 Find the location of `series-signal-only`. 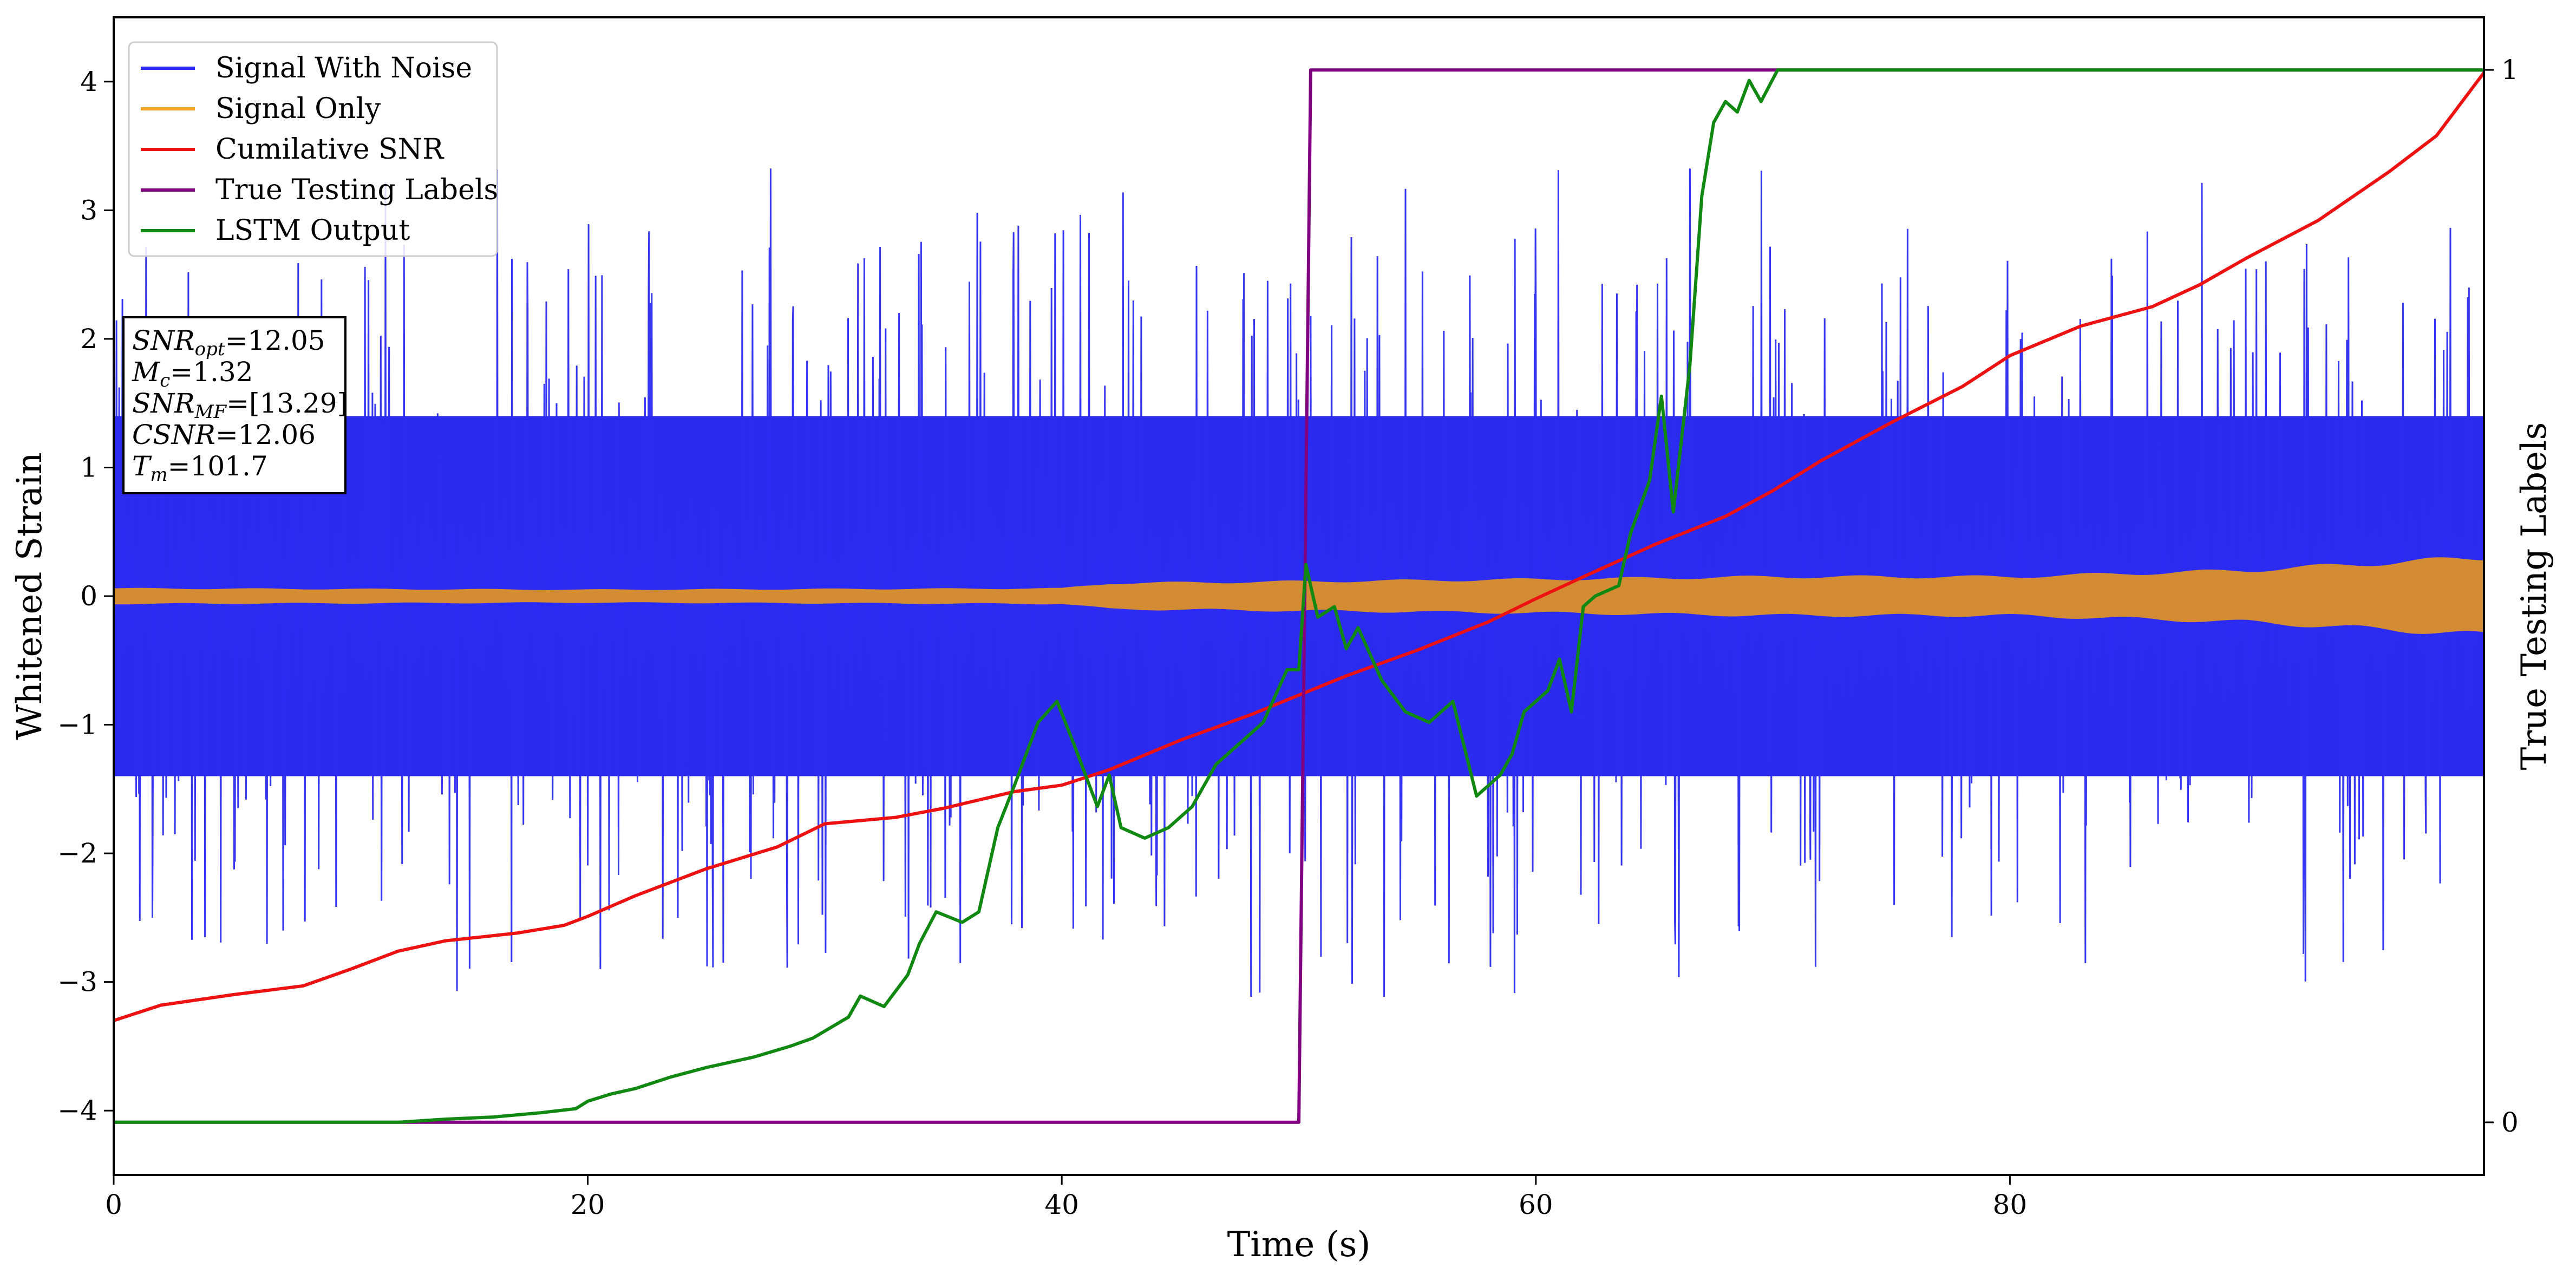

series-signal-only is located at coordinates (1299, 595).